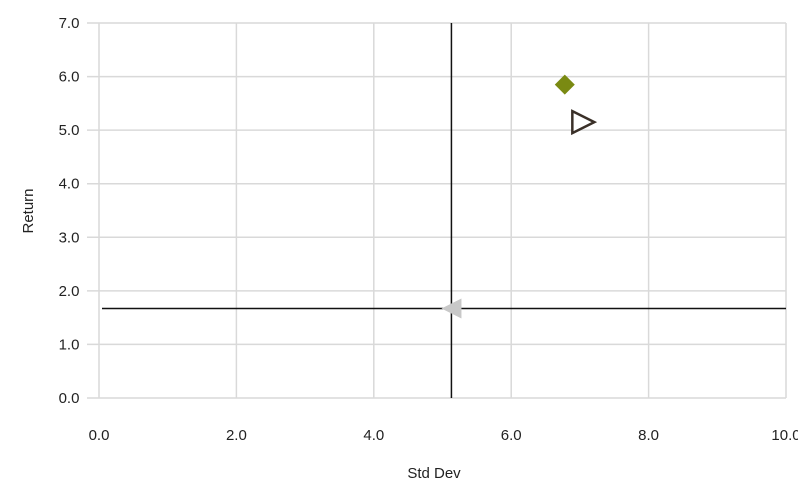 The width and height of the screenshot is (798, 483). Describe the element at coordinates (443, 435) in the screenshot. I see `x-axis-ticks: 0.0 2.0 4.0 6.0 8.0 10.0` at that location.